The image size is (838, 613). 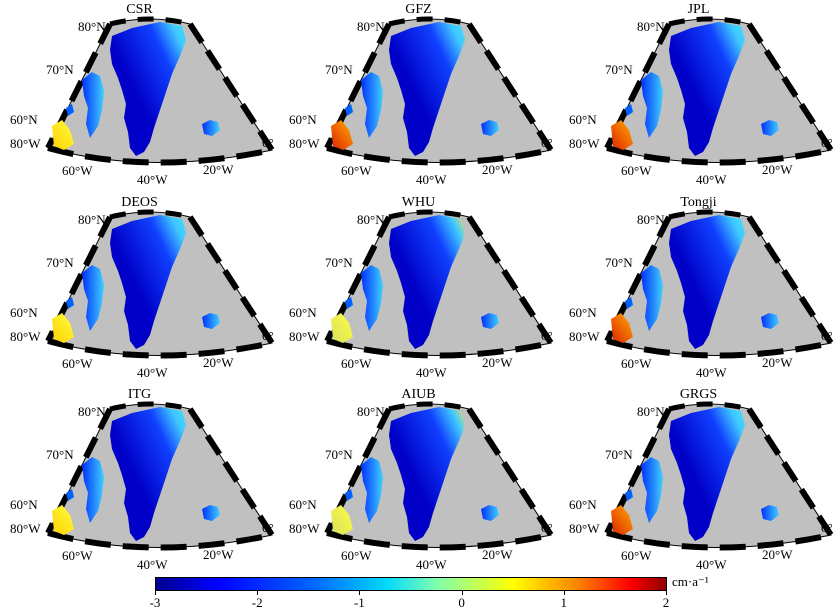 What do you see at coordinates (418, 9) in the screenshot?
I see `panel-title: GFZ` at bounding box center [418, 9].